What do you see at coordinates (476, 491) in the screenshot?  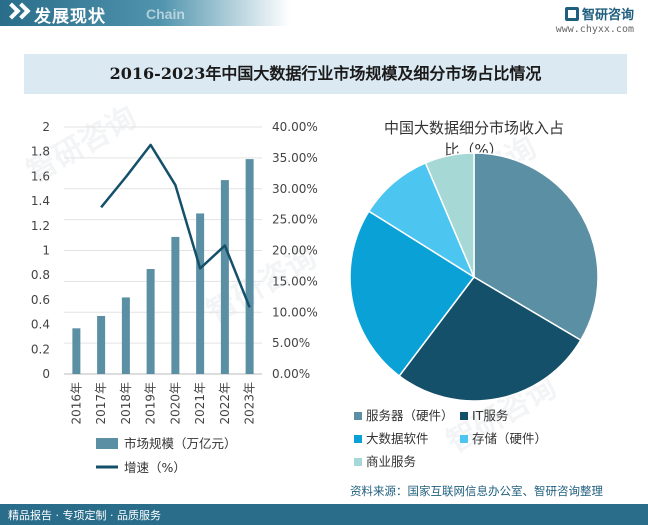 I see `source-note: 资料来源：国家互联网信息办公室、智研咨询整理` at bounding box center [476, 491].